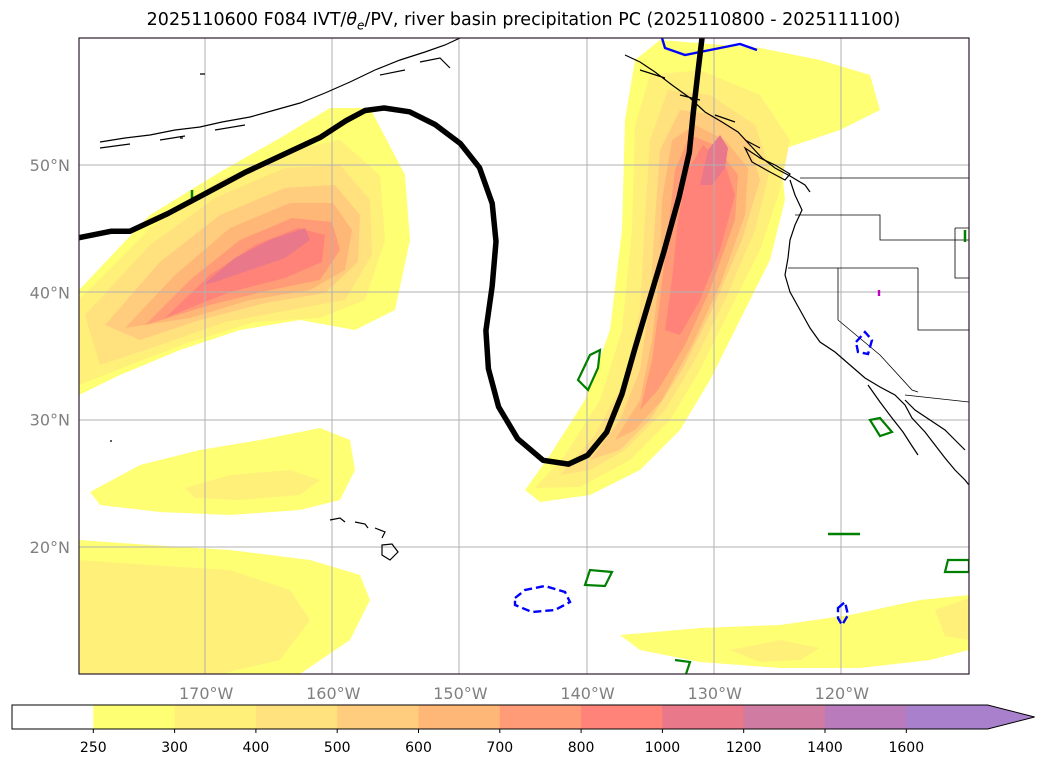 The width and height of the screenshot is (1047, 767). Describe the element at coordinates (744, 748) in the screenshot. I see `colorbar-tick-label: 1200` at that location.